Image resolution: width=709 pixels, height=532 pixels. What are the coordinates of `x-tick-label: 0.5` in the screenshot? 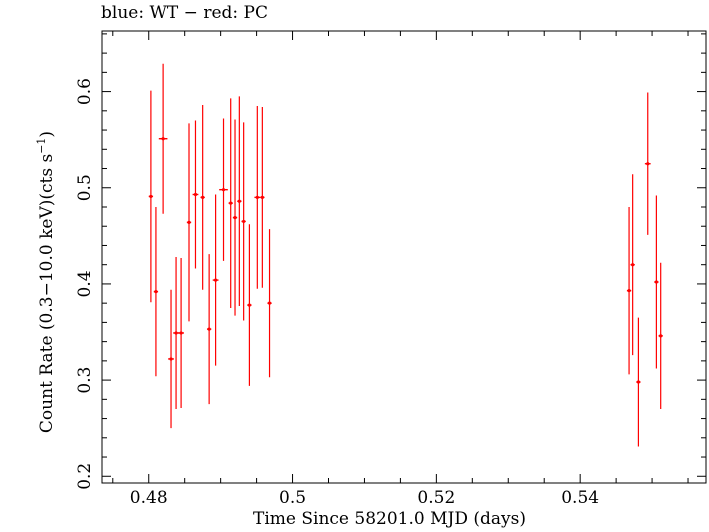 It's located at (292, 498).